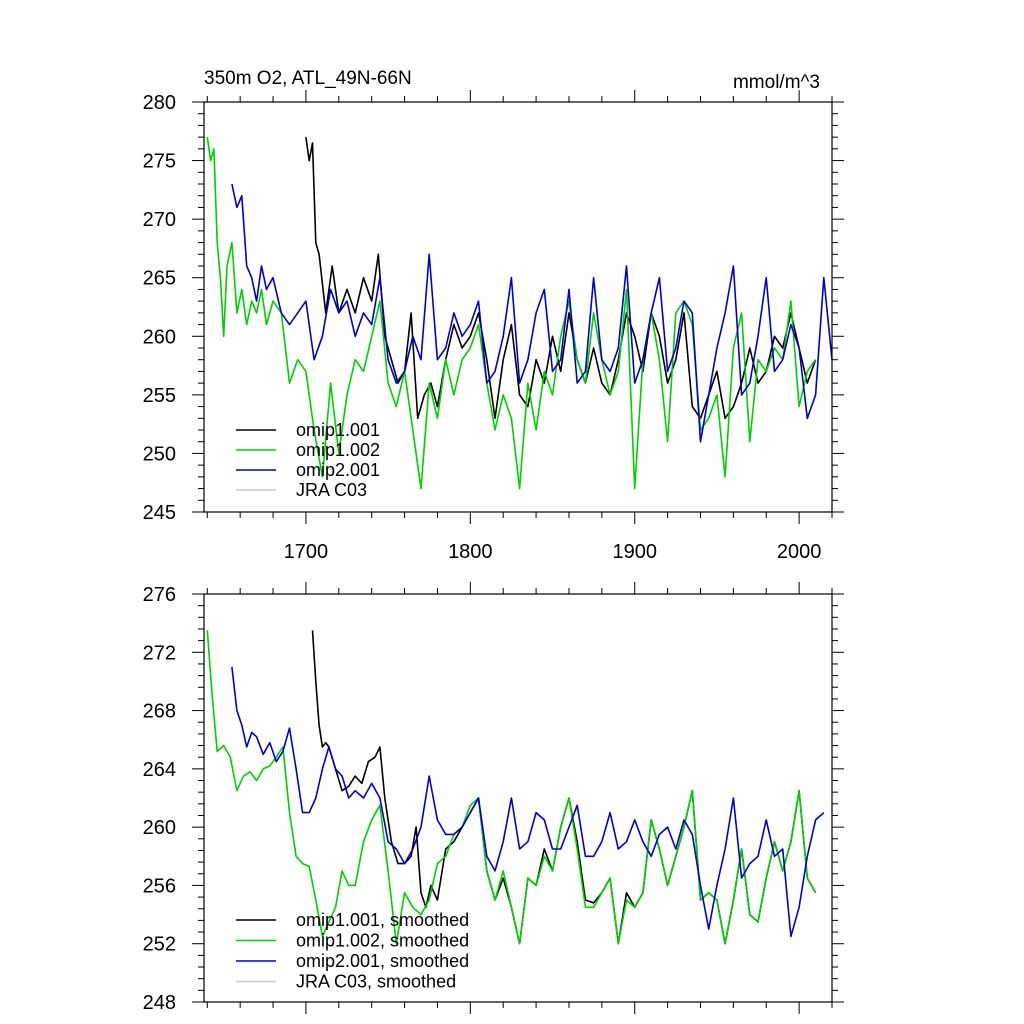 The height and width of the screenshot is (1024, 1024). Describe the element at coordinates (159, 712) in the screenshot. I see `y-tick-label: 268` at that location.